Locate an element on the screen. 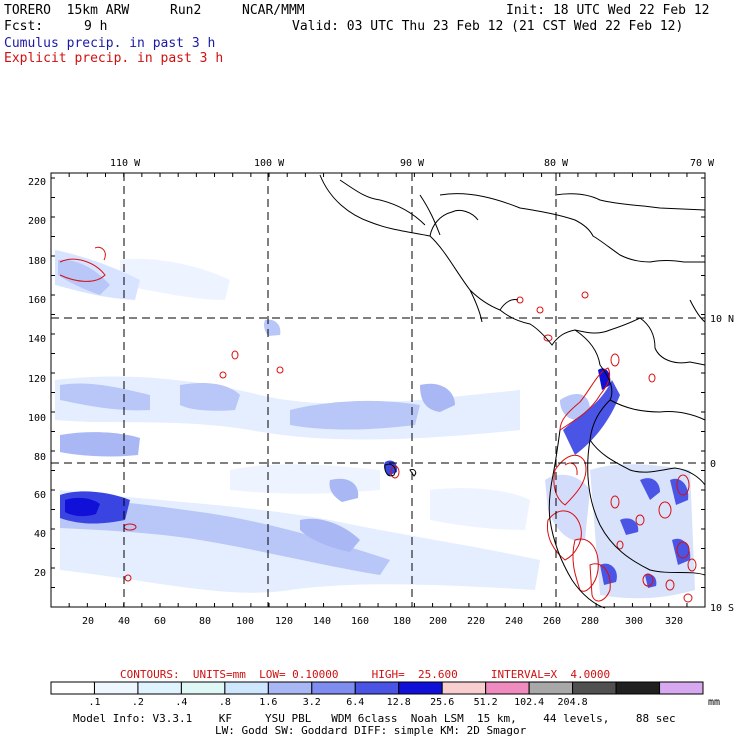 The width and height of the screenshot is (740, 740). x-grid-label: 100 is located at coordinates (245, 621).